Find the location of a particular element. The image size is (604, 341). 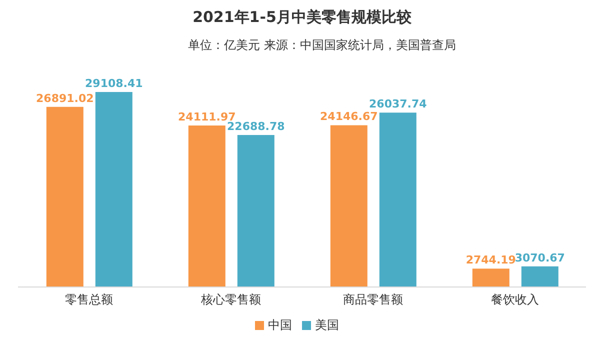

data-label: 26891.02 is located at coordinates (65, 98).